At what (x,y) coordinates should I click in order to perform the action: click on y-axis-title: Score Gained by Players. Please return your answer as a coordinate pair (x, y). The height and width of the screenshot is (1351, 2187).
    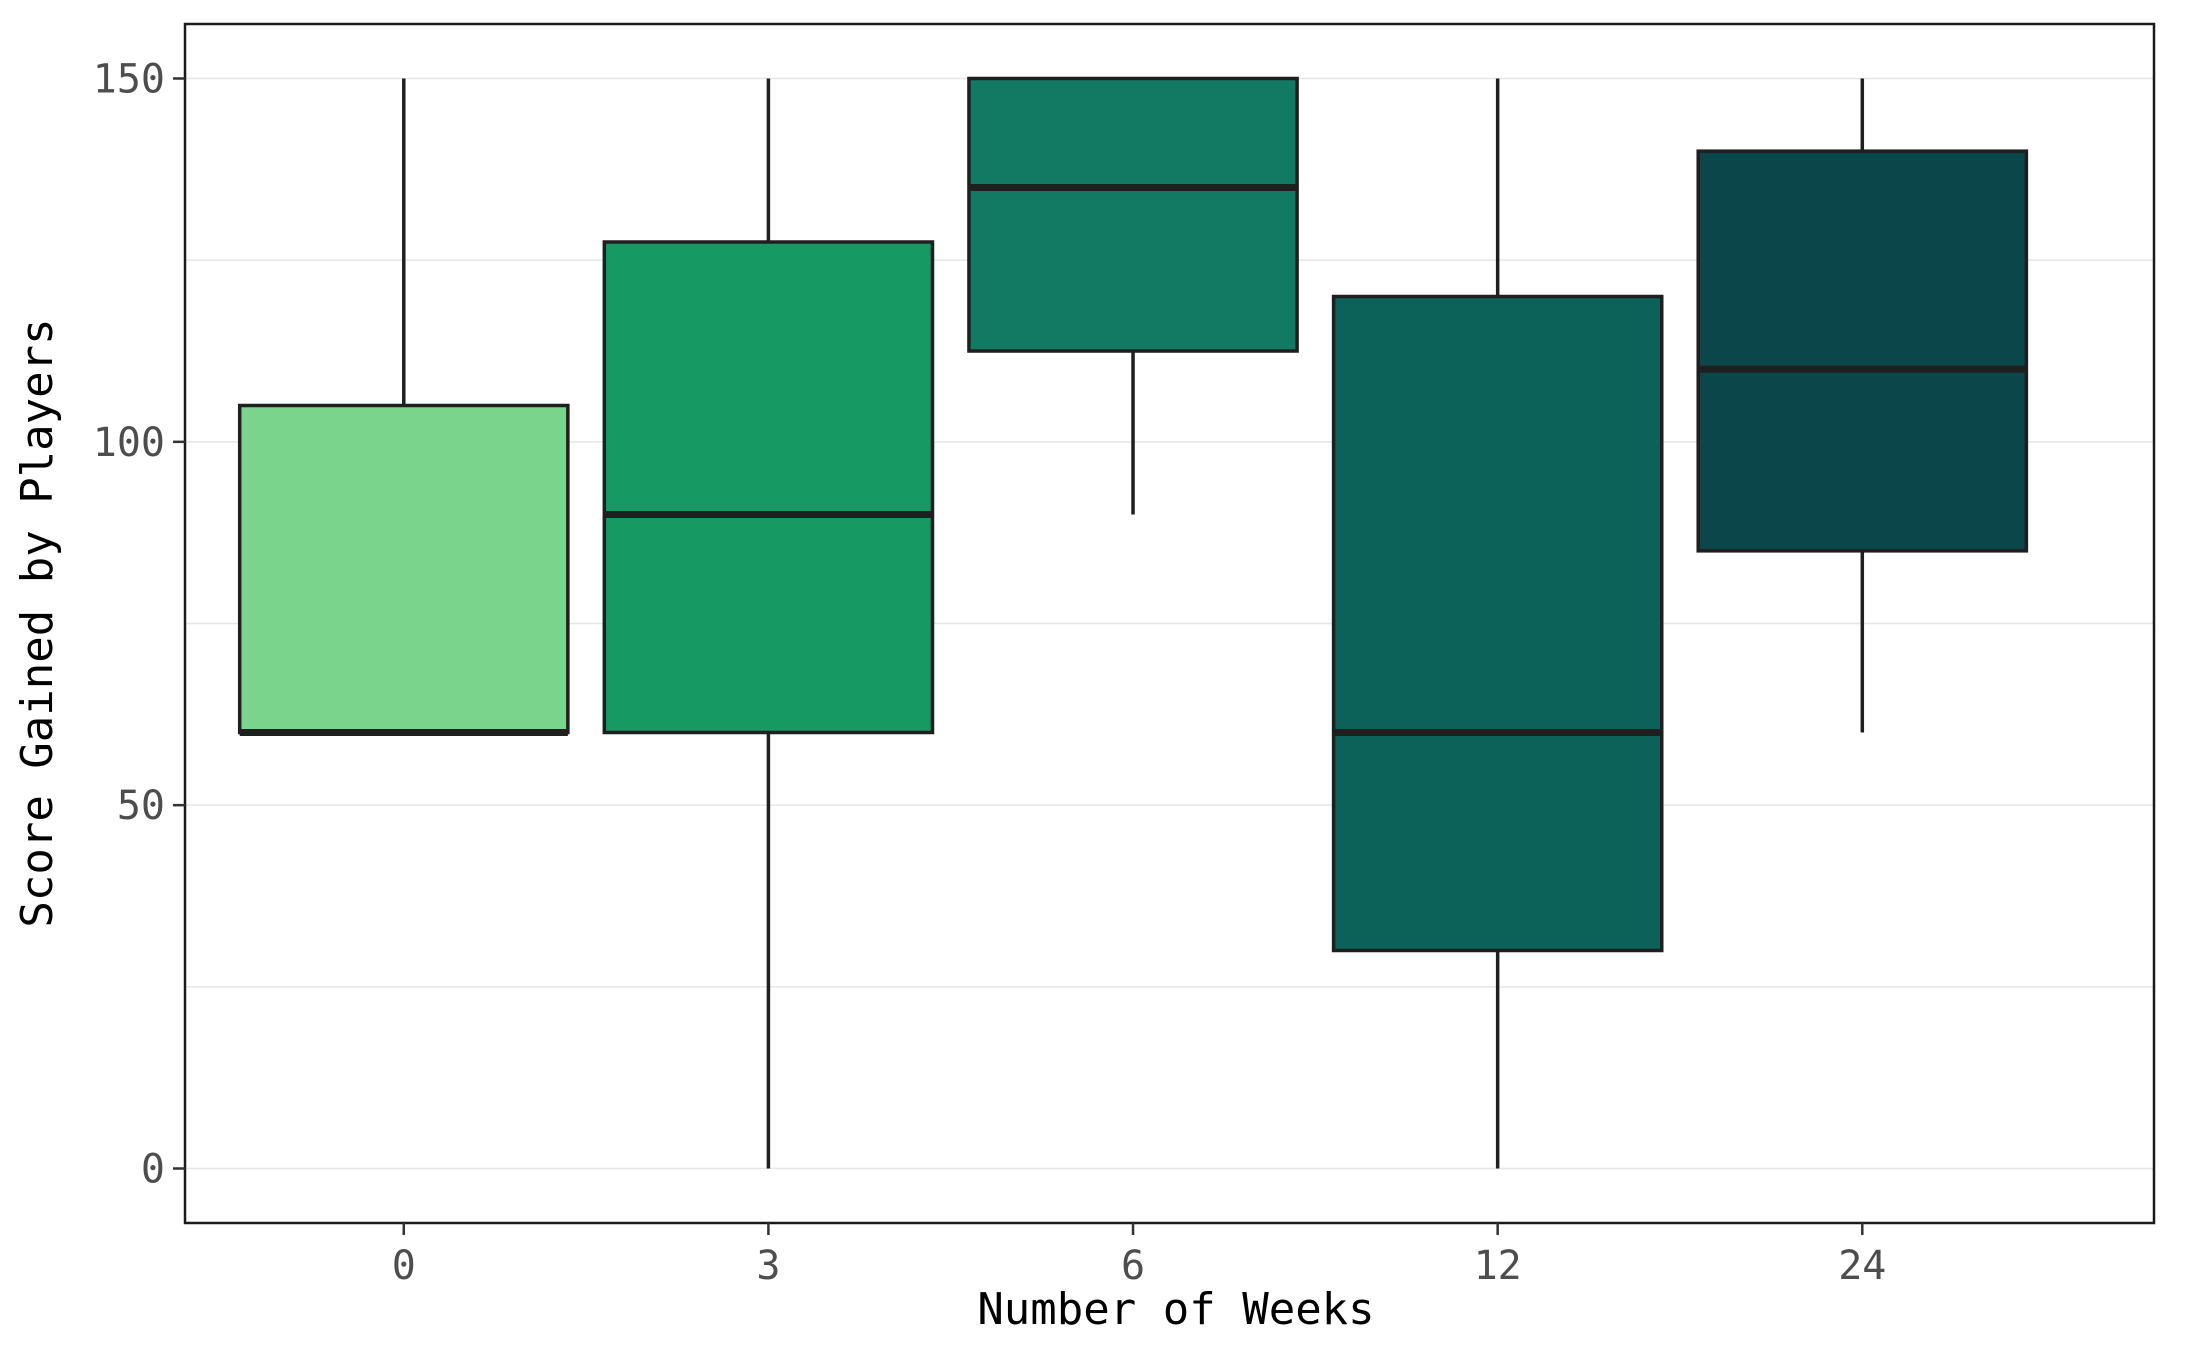
    Looking at the image, I should click on (37, 622).